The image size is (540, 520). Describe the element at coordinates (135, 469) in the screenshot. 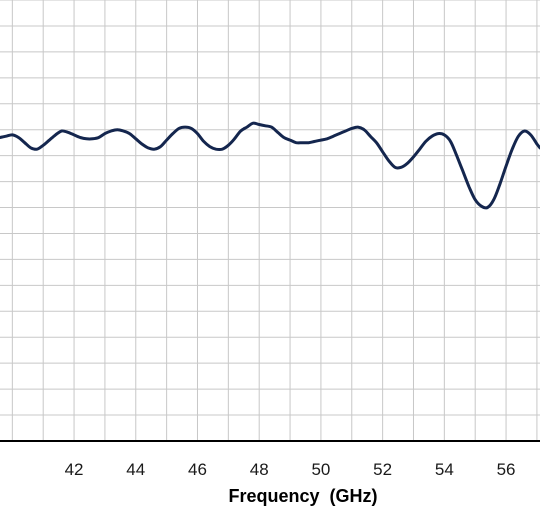

I see `x-tick-label: 44` at that location.